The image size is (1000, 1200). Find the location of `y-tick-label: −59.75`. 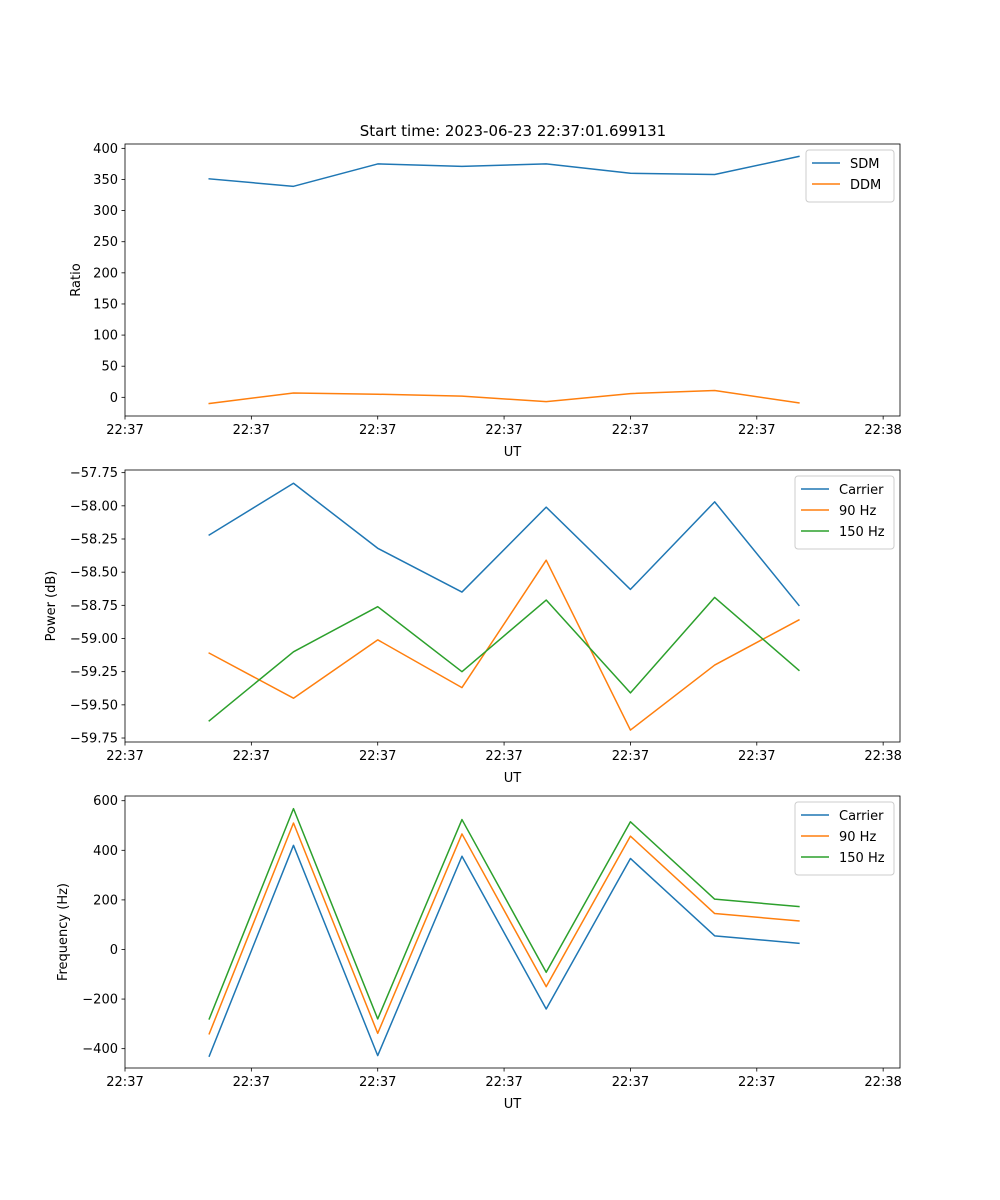

y-tick-label: −59.75 is located at coordinates (94, 739).